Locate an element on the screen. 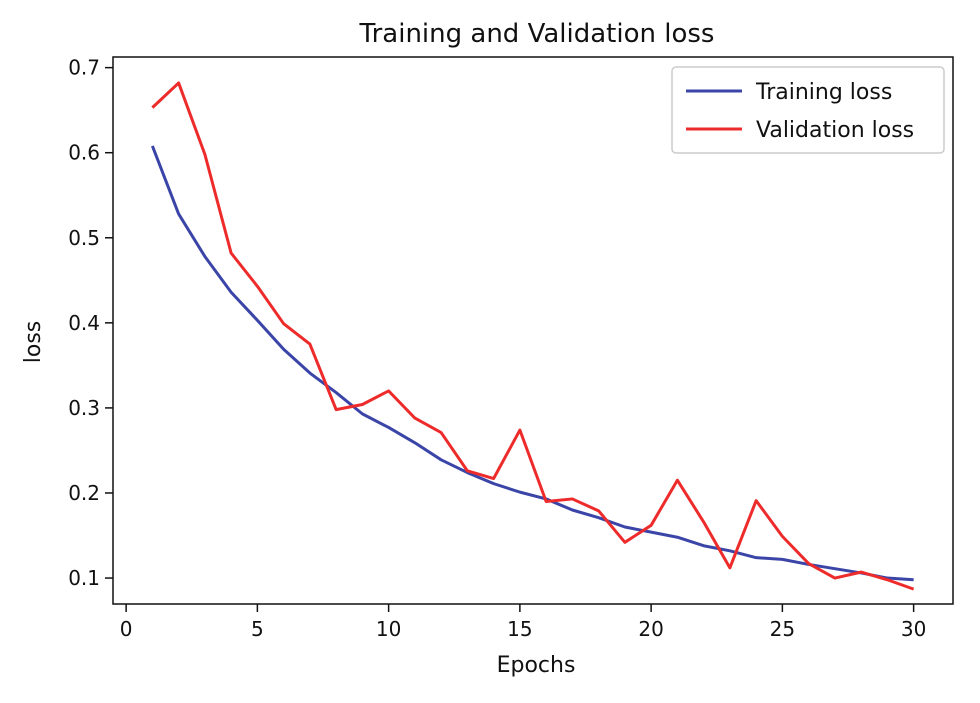 The image size is (980, 703). legend-label: Validation loss is located at coordinates (835, 130).